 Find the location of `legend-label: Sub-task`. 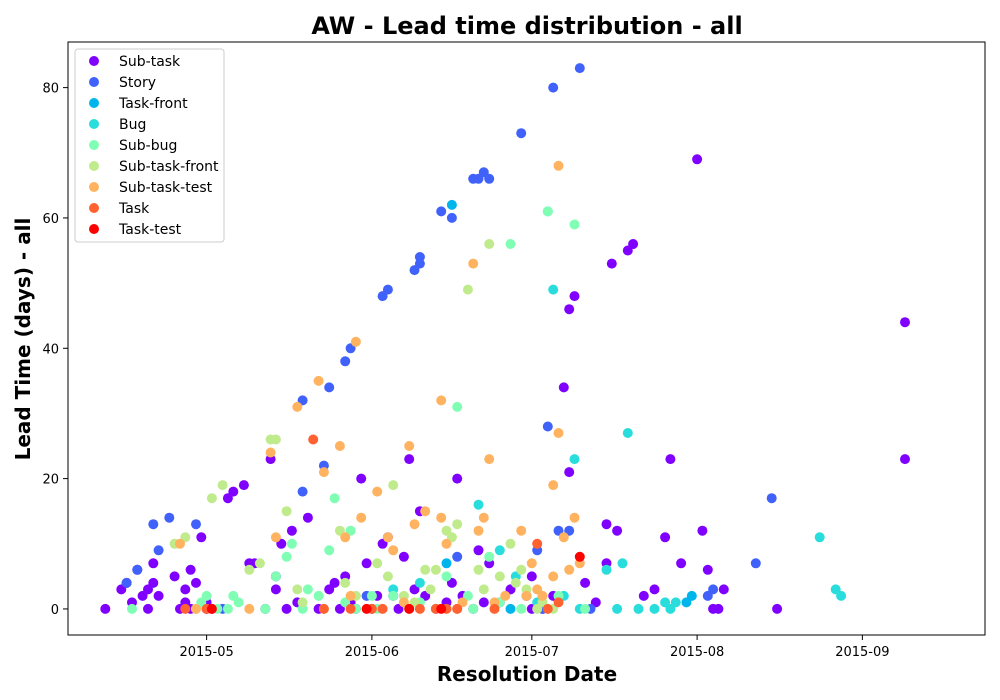

legend-label: Sub-task is located at coordinates (150, 62).